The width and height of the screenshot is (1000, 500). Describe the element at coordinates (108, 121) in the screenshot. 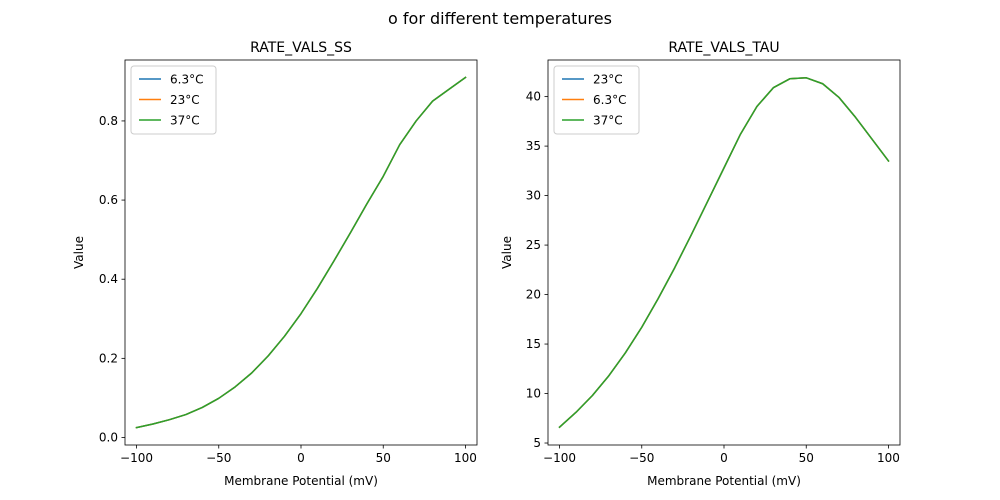

I see `y-tick-label: 0.8` at that location.